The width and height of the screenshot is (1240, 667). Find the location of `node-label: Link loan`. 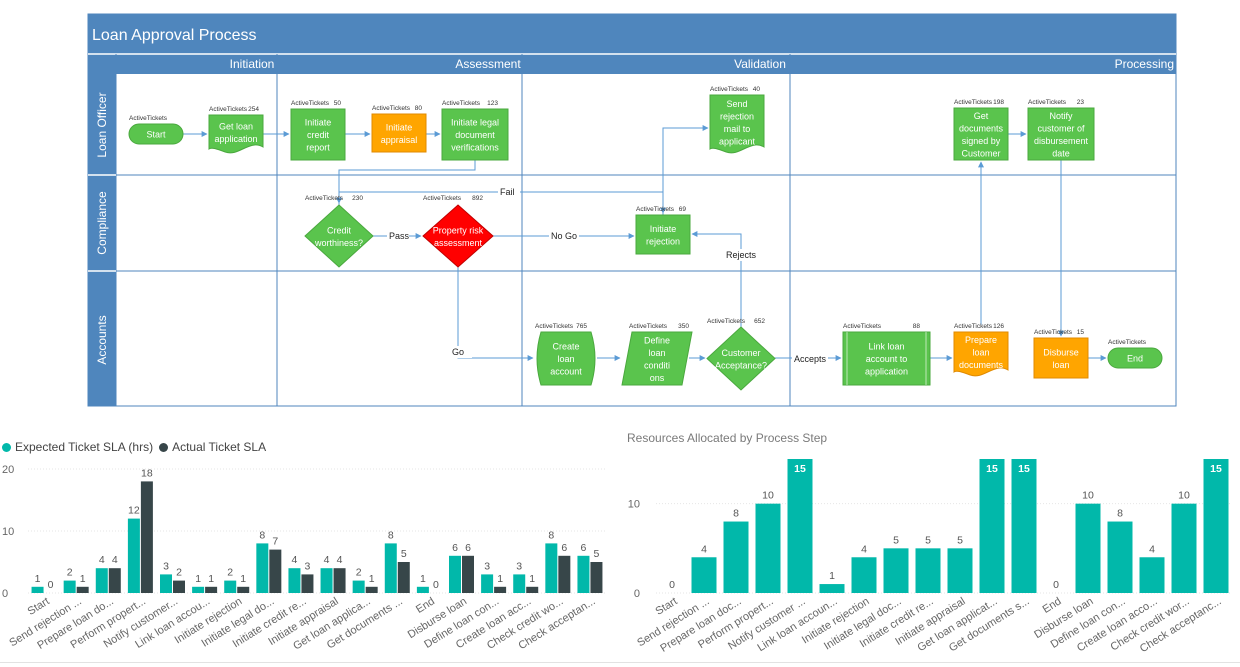

node-label: Link loan is located at coordinates (886, 347).